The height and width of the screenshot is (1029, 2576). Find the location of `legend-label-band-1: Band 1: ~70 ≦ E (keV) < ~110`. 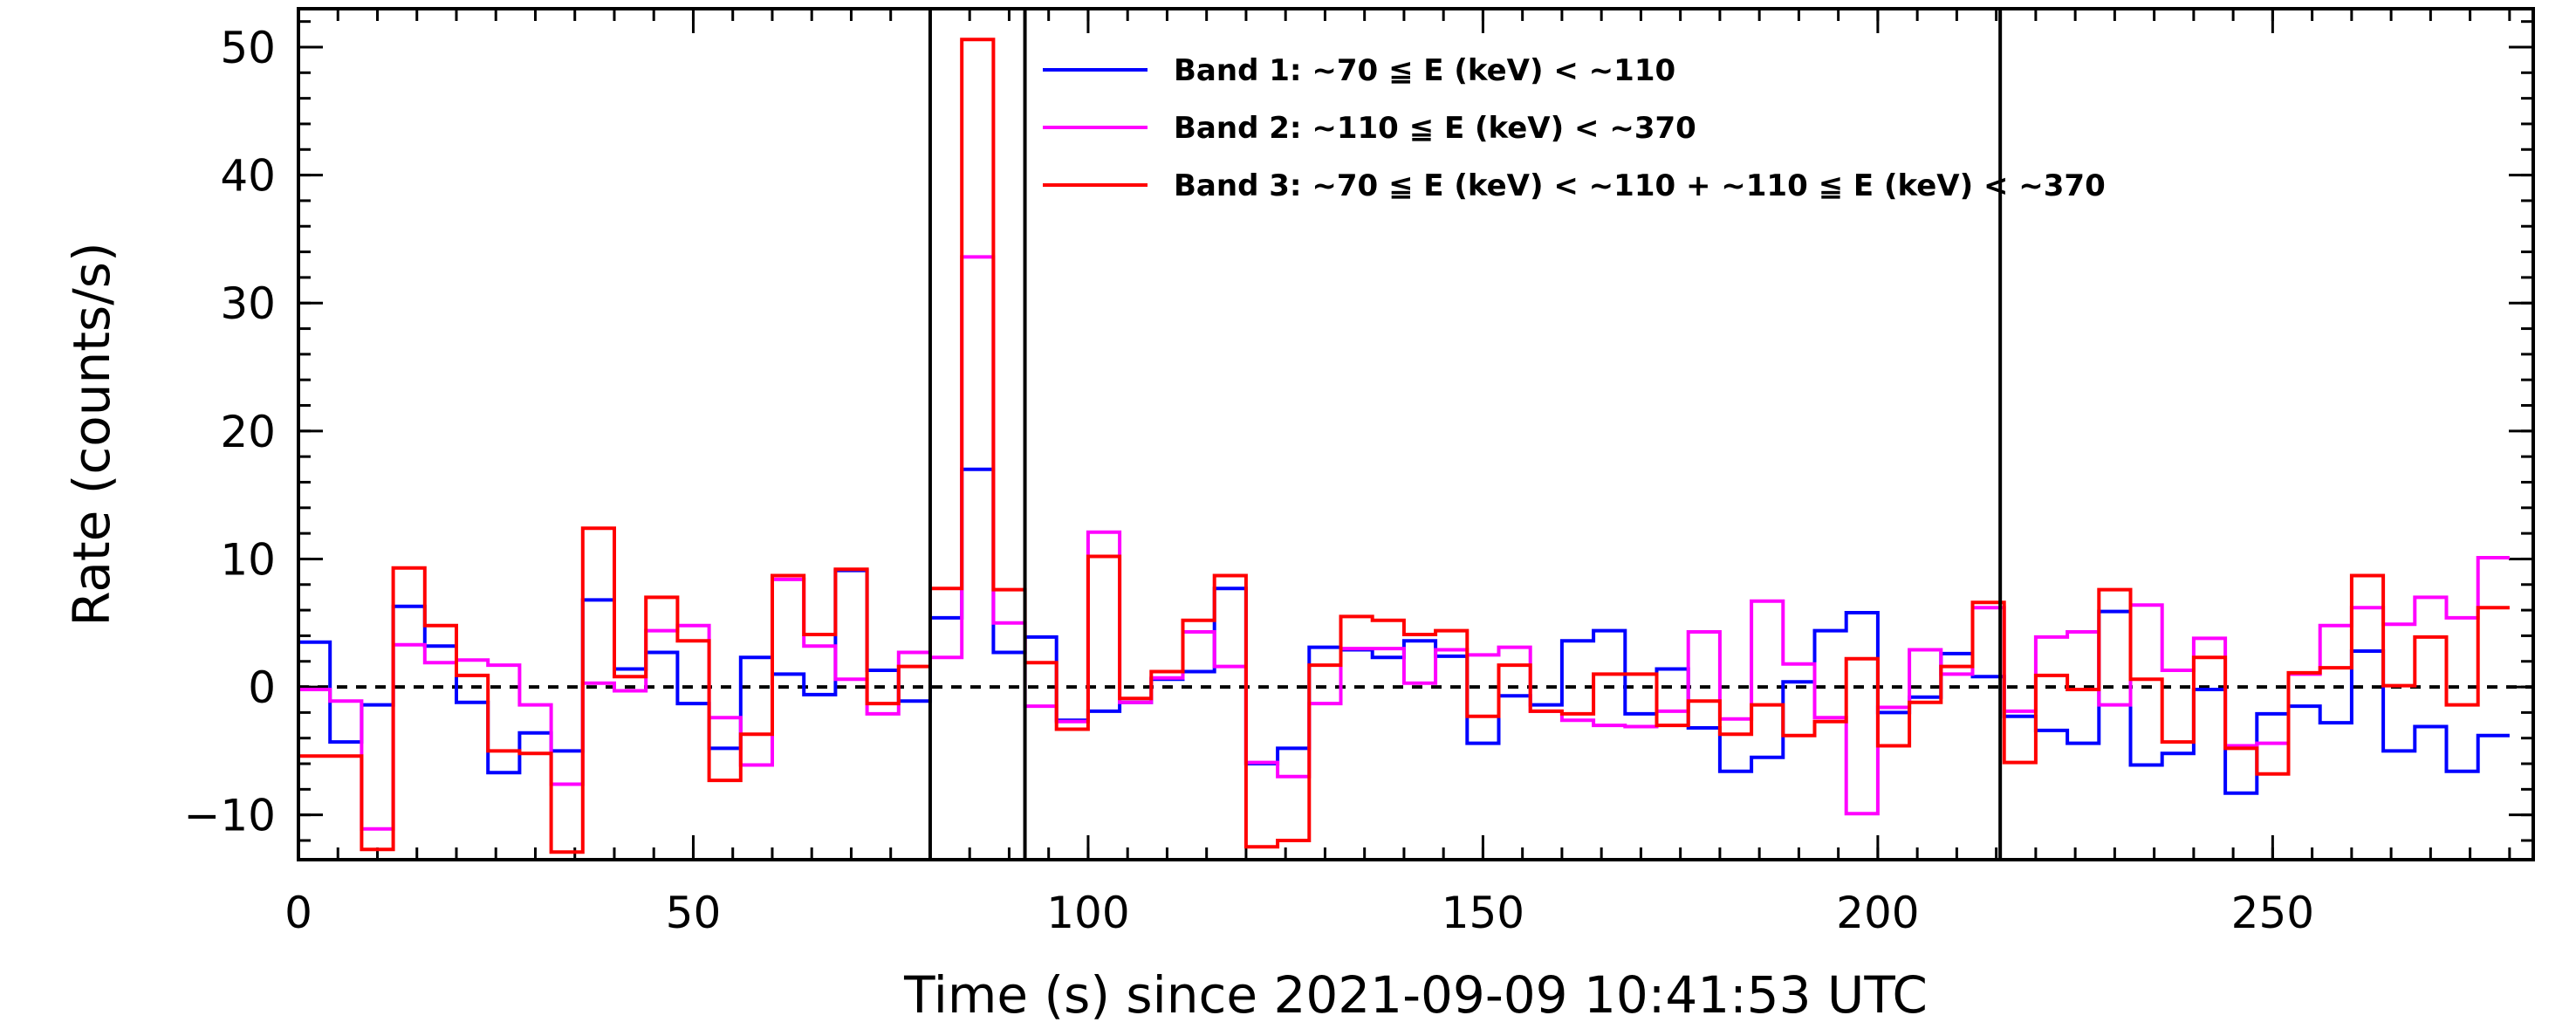

legend-label-band-1: Band 1: ~70 ≦ E (keV) < ~110 is located at coordinates (1425, 70).